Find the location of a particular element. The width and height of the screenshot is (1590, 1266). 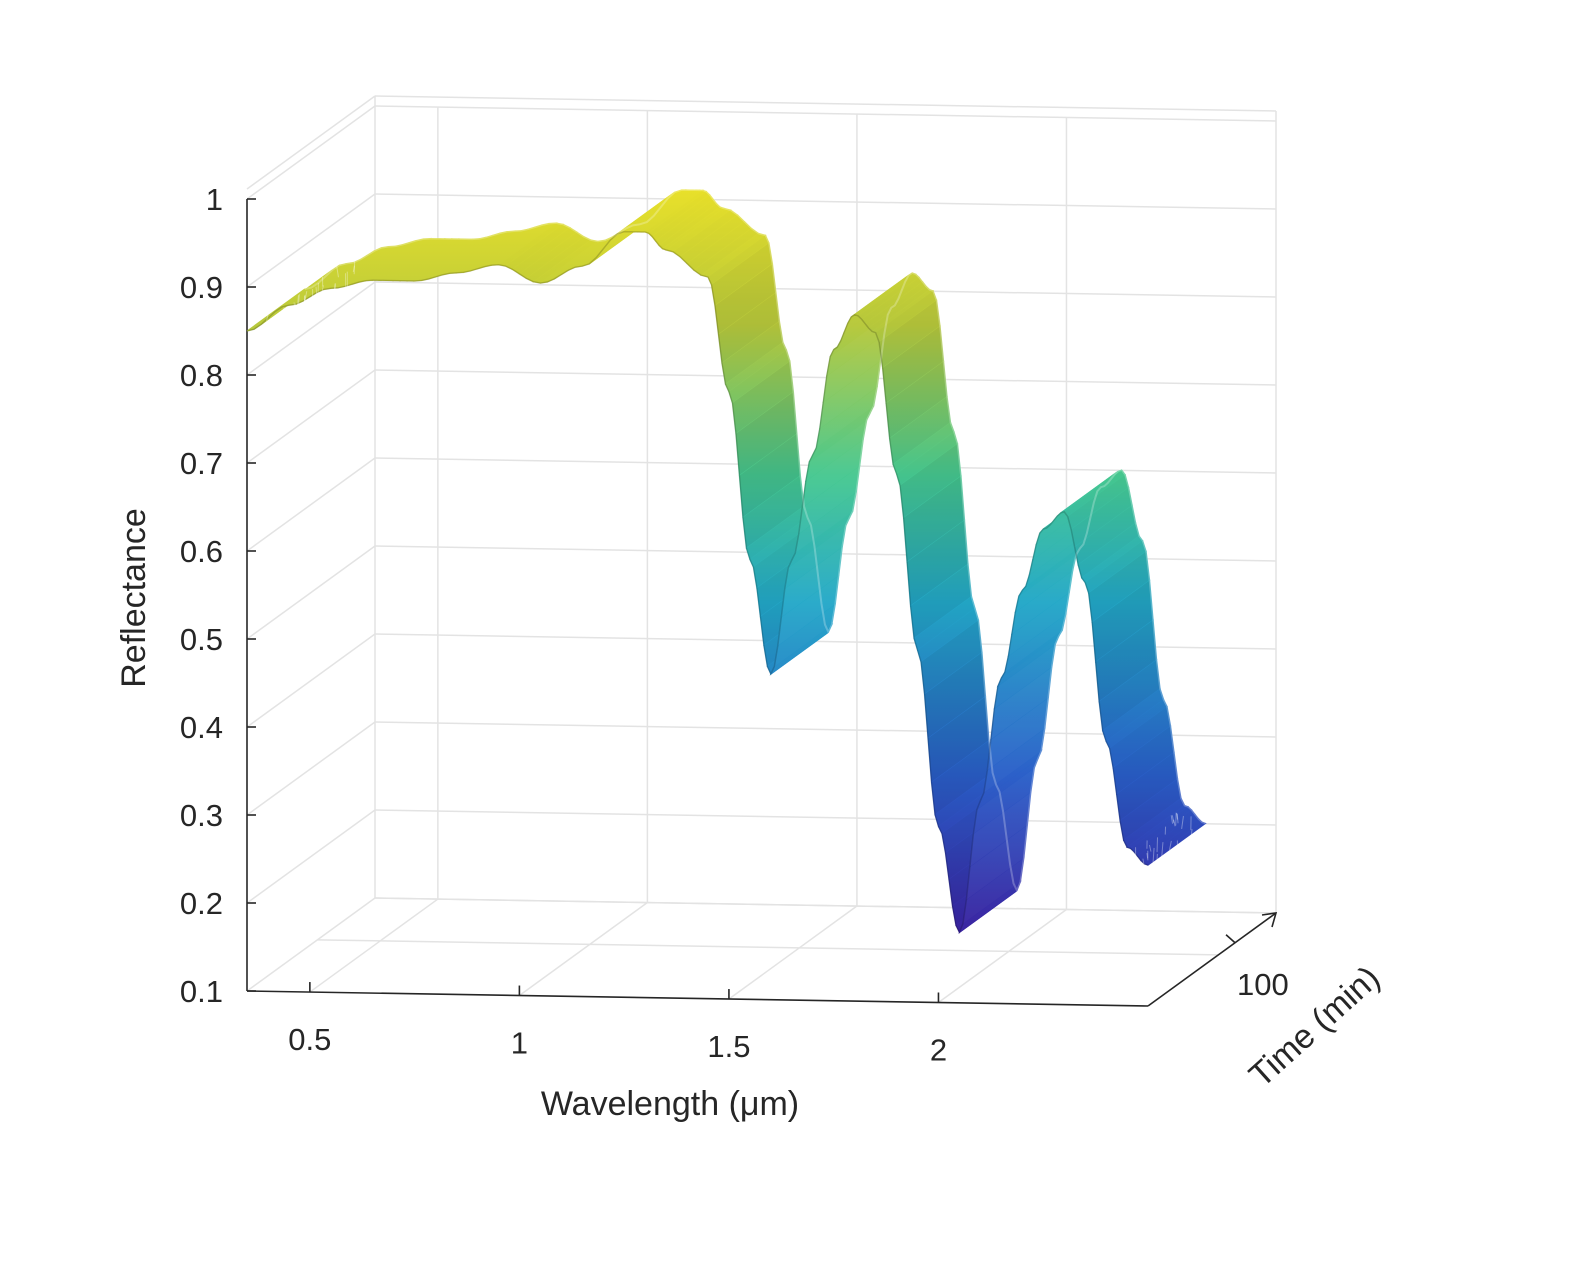

y-tick-label: 0.9 is located at coordinates (201, 287).